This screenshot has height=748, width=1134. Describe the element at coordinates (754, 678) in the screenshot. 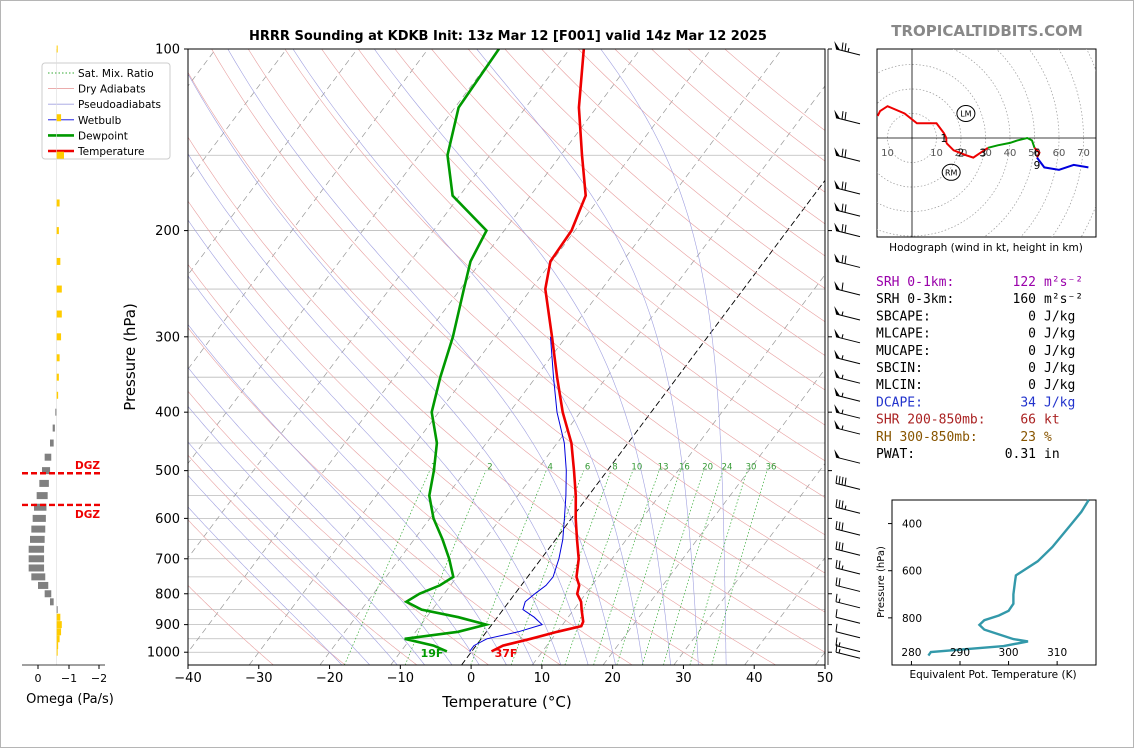

I see `x-tick-label: 40` at that location.